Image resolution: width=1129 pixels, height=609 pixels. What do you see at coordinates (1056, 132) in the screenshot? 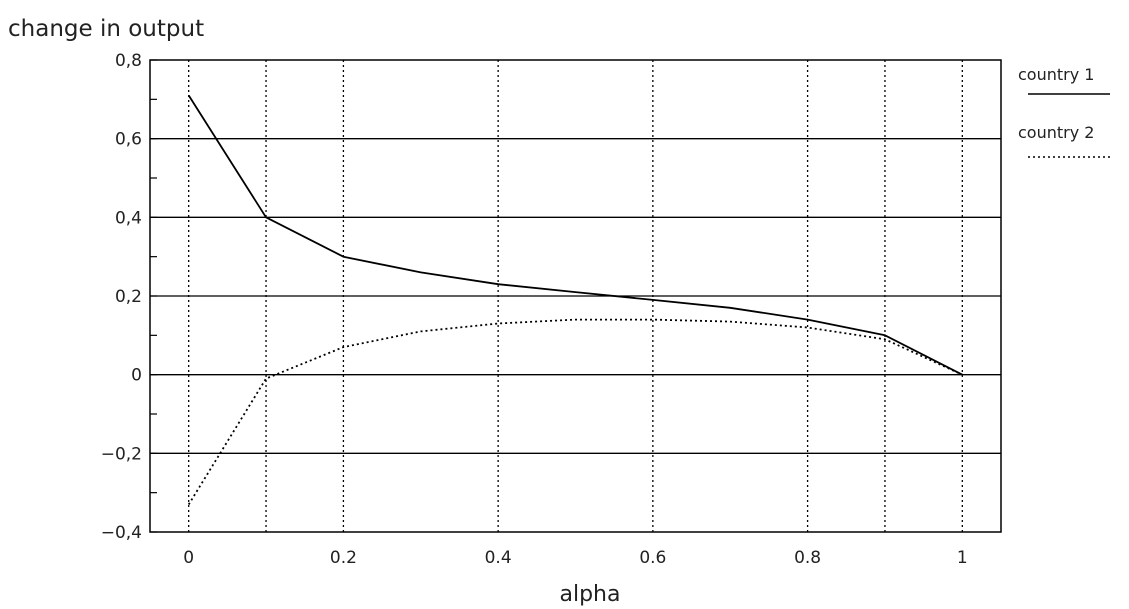
I see `legend-label-country-2: country 2` at bounding box center [1056, 132].